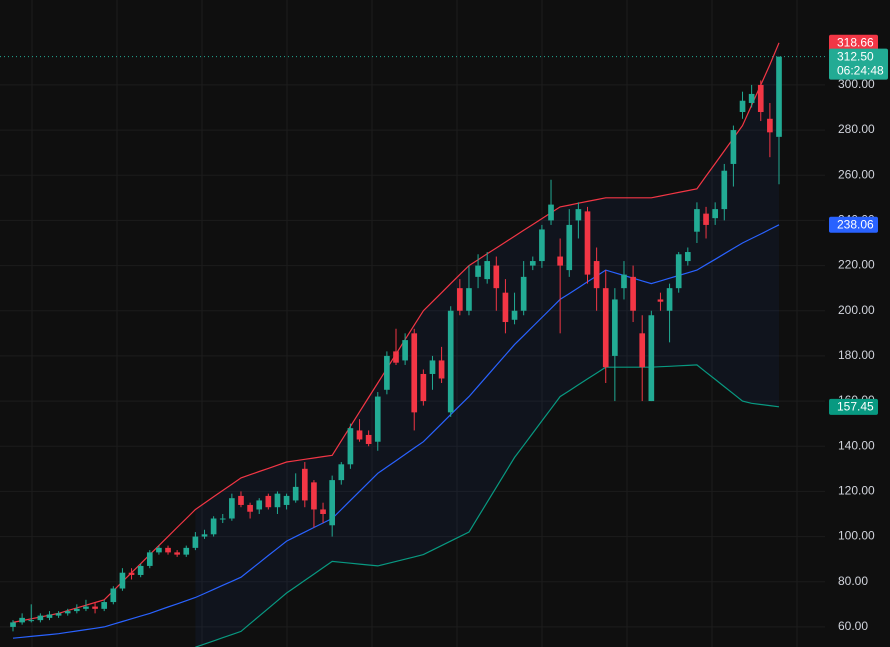 This screenshot has height=647, width=890. I want to click on y-tick-label: 180.00, so click(856, 355).